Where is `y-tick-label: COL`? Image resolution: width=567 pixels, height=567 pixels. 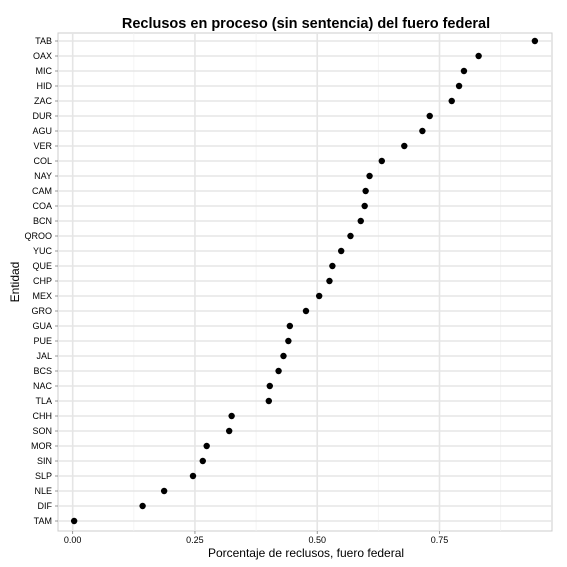
y-tick-label: COL is located at coordinates (42, 161).